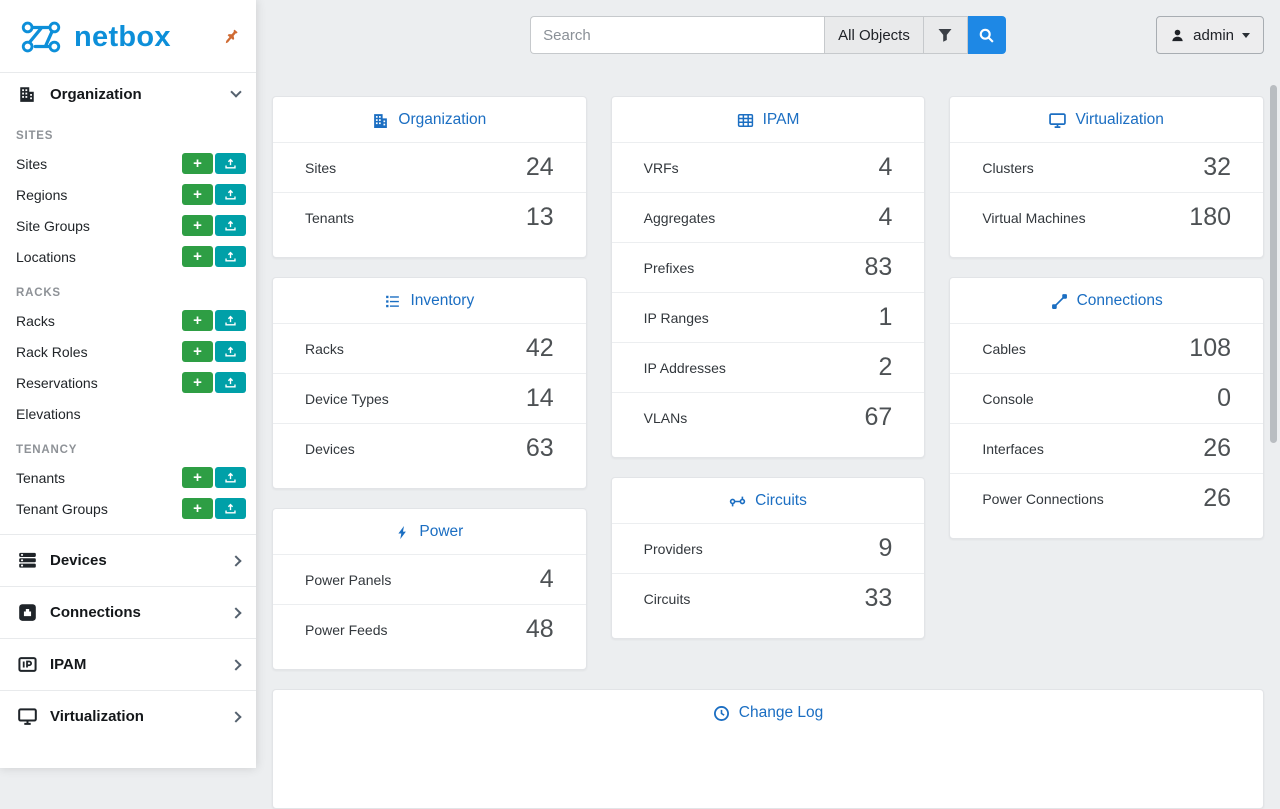 Image resolution: width=1280 pixels, height=809 pixels. What do you see at coordinates (679, 217) in the screenshot?
I see `stat-link: Aggregates` at bounding box center [679, 217].